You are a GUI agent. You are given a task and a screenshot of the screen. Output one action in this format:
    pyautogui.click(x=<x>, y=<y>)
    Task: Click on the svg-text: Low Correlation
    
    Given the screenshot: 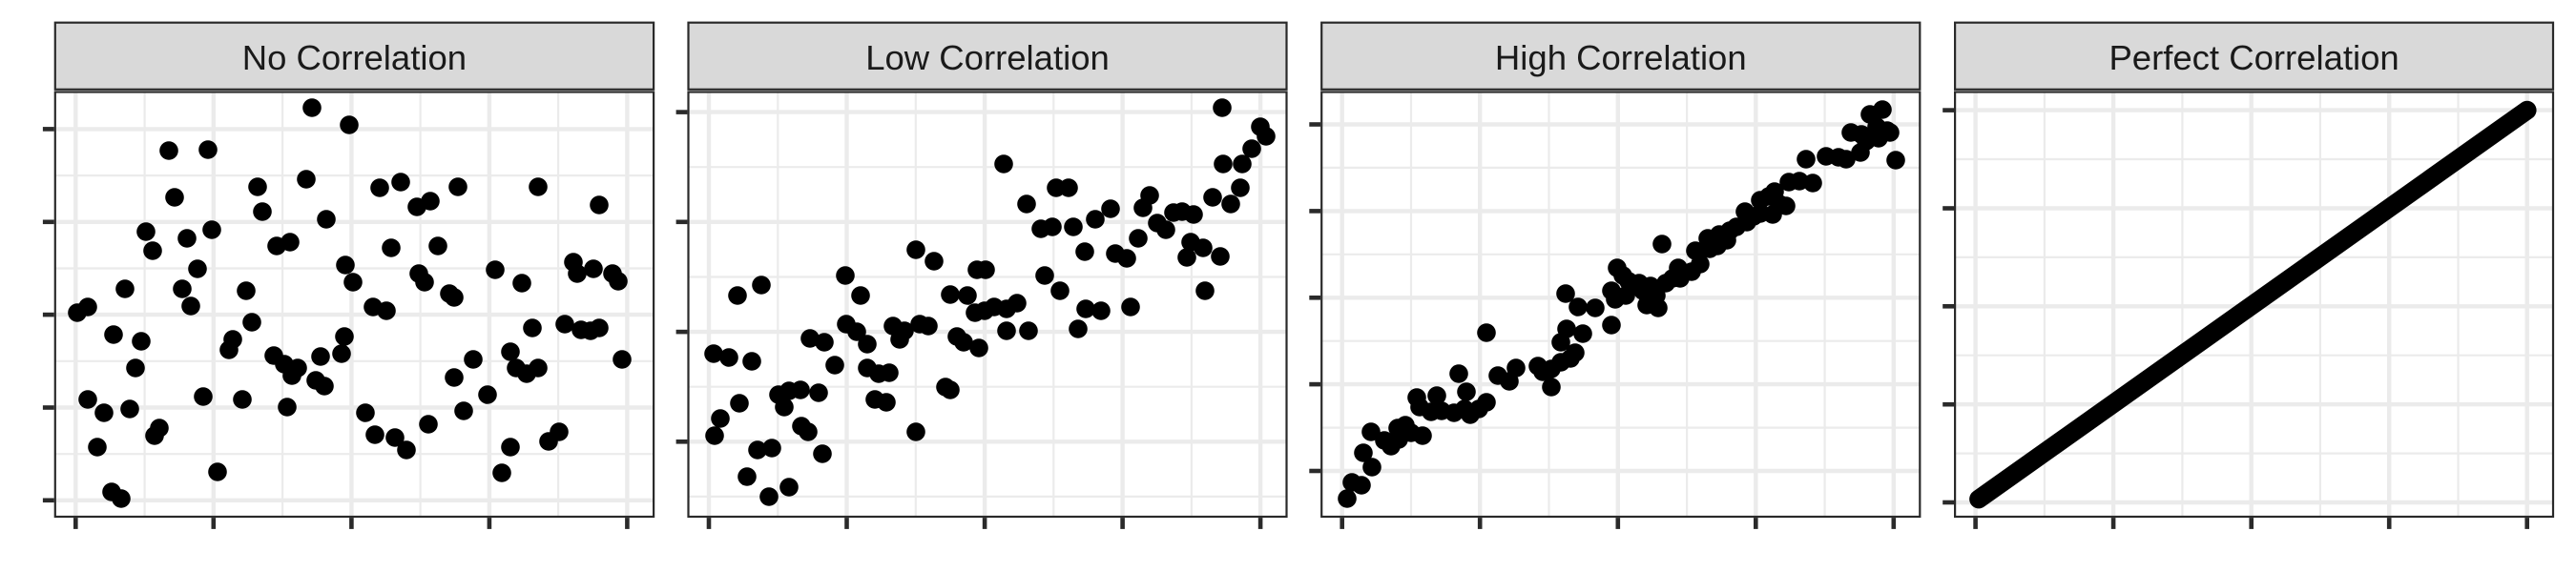 What is the action you would take?
    pyautogui.click(x=987, y=57)
    